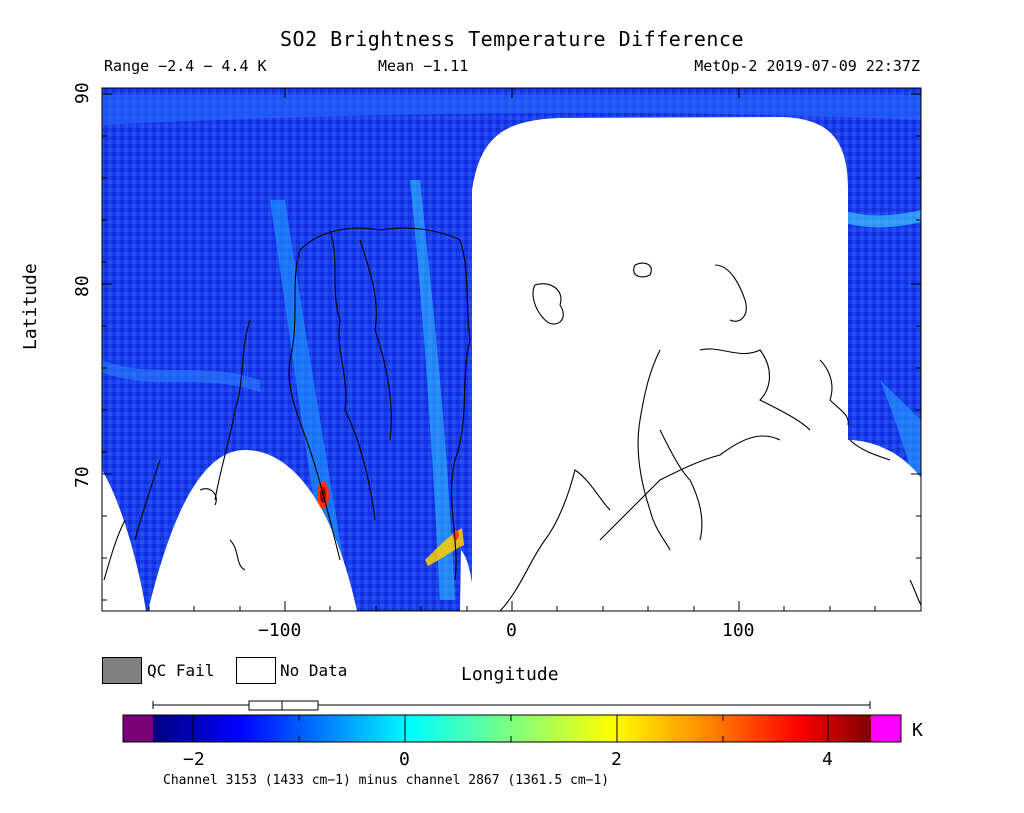  I want to click on satellite-time-label: MetOp-2 2019-07-09 22:37Z, so click(807, 66).